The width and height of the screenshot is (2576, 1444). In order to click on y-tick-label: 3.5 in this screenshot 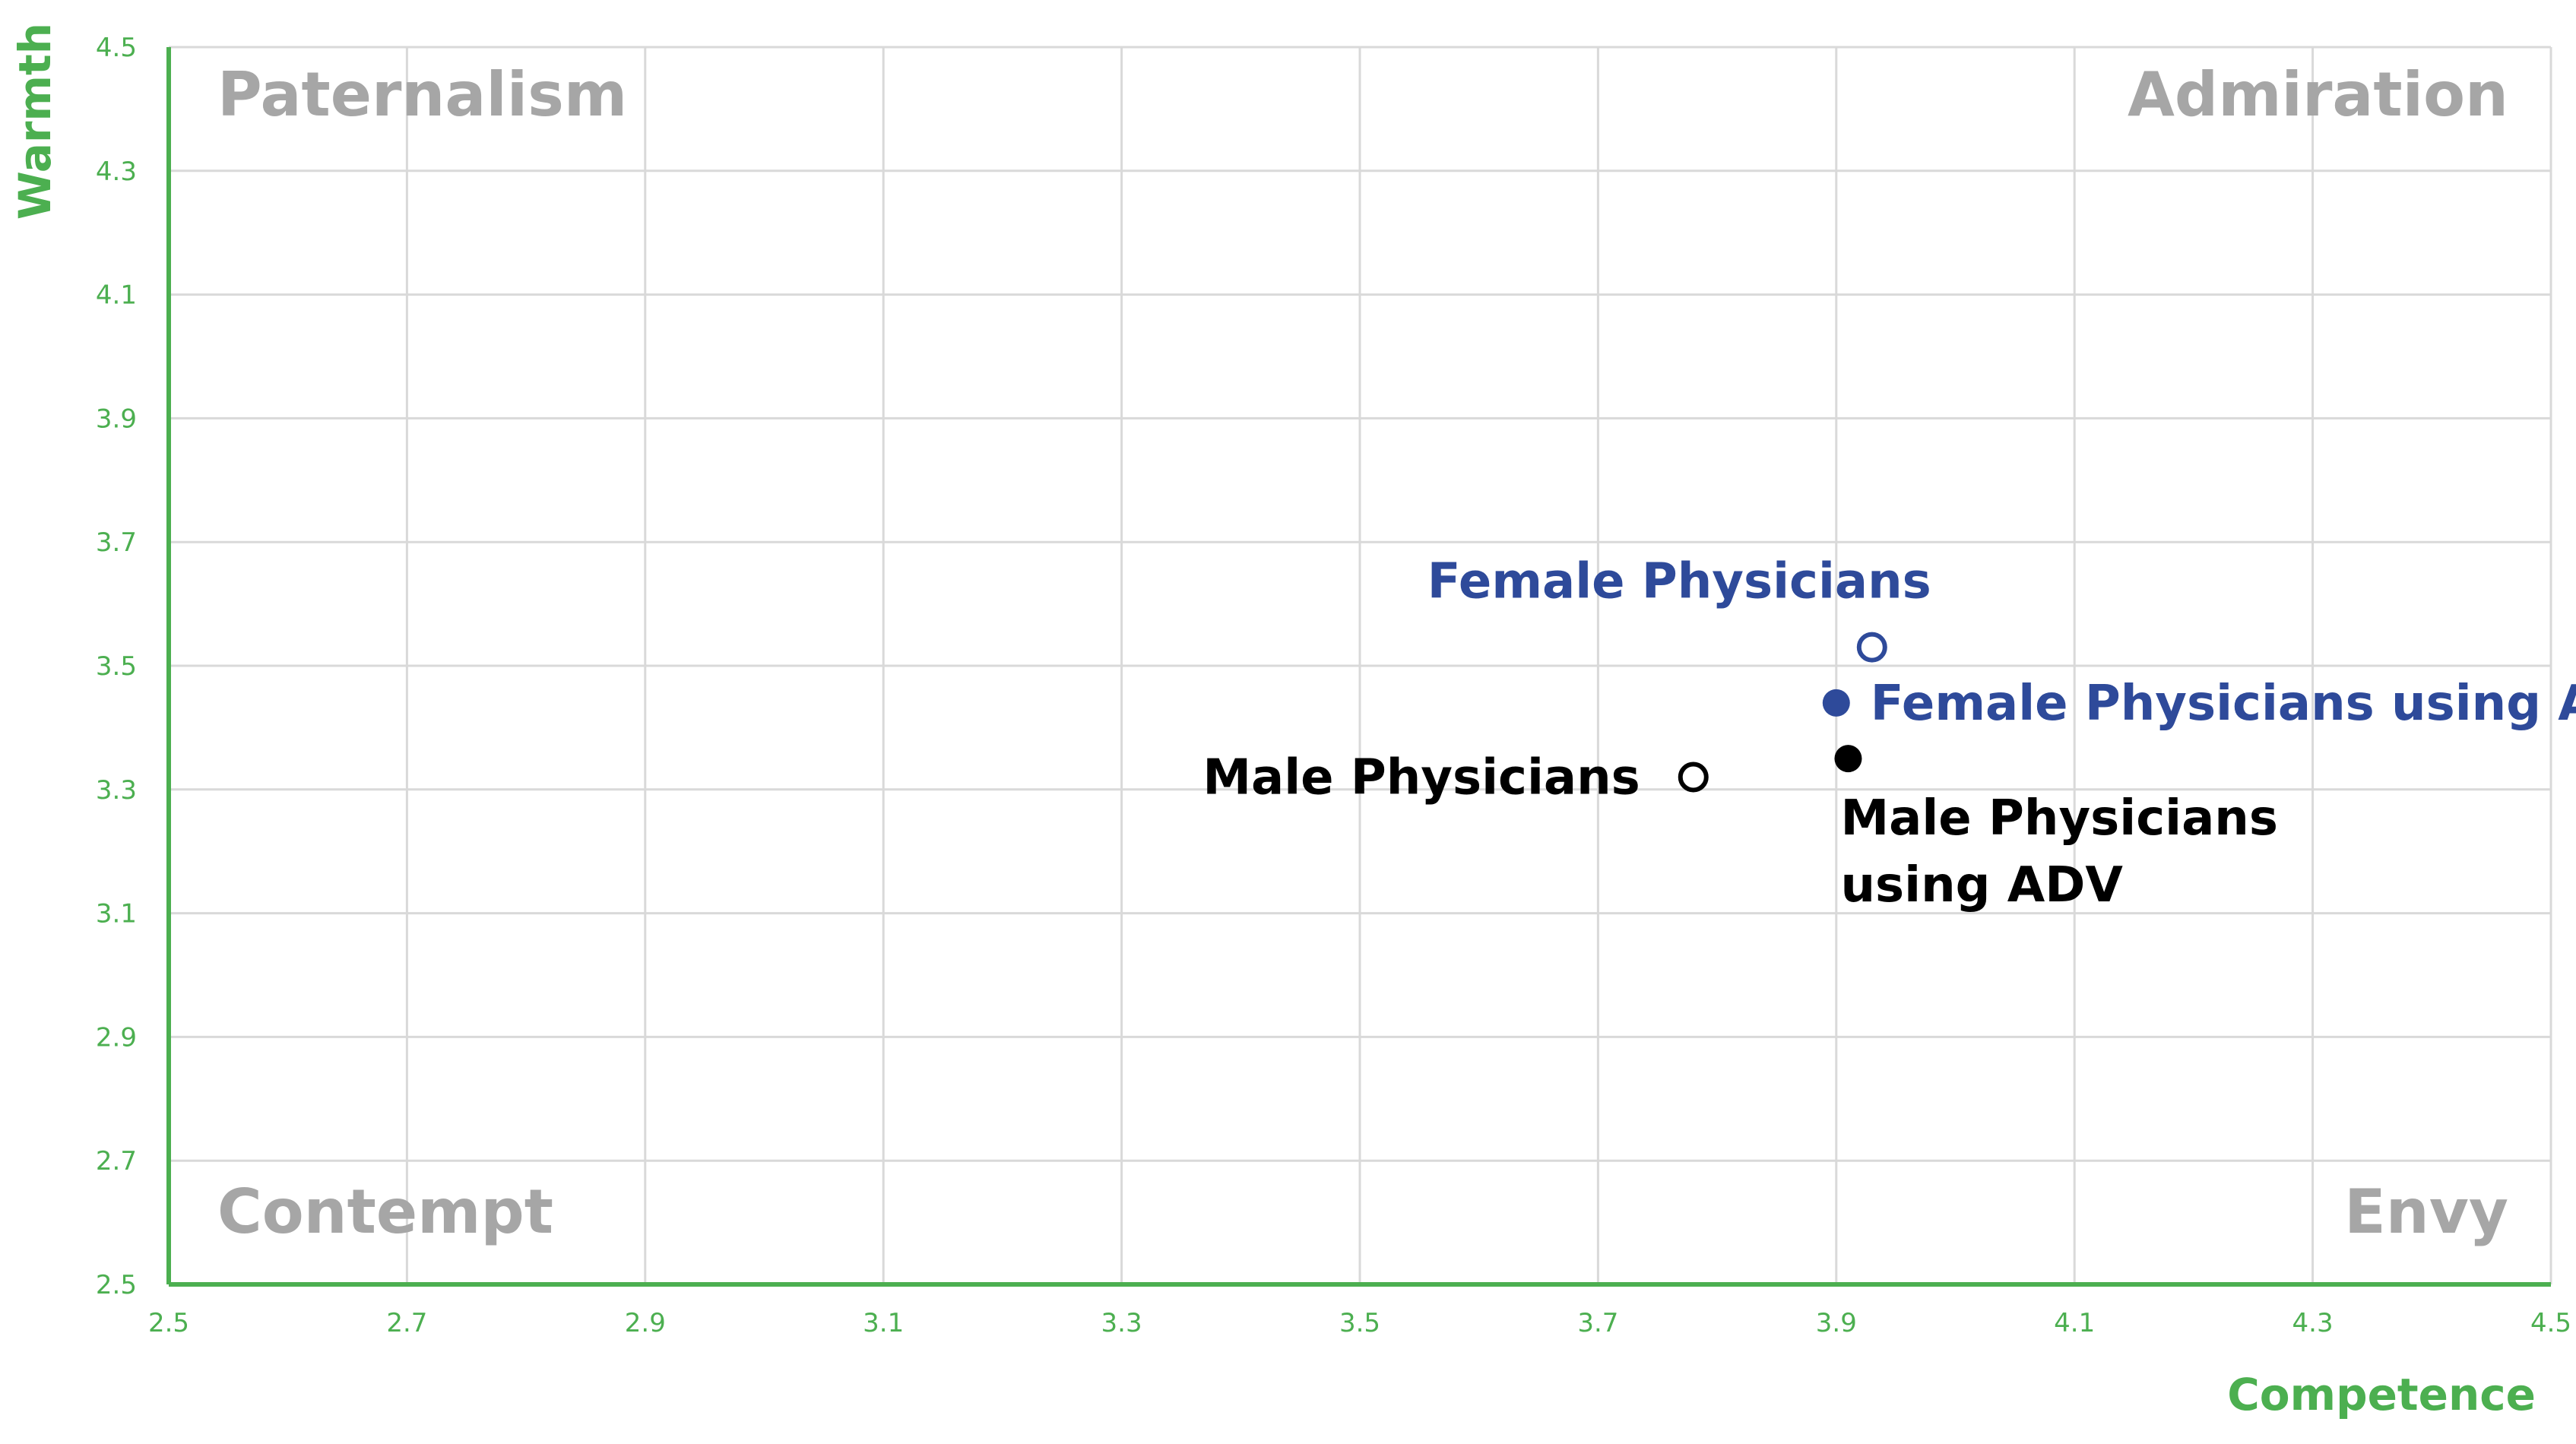, I will do `click(116, 666)`.